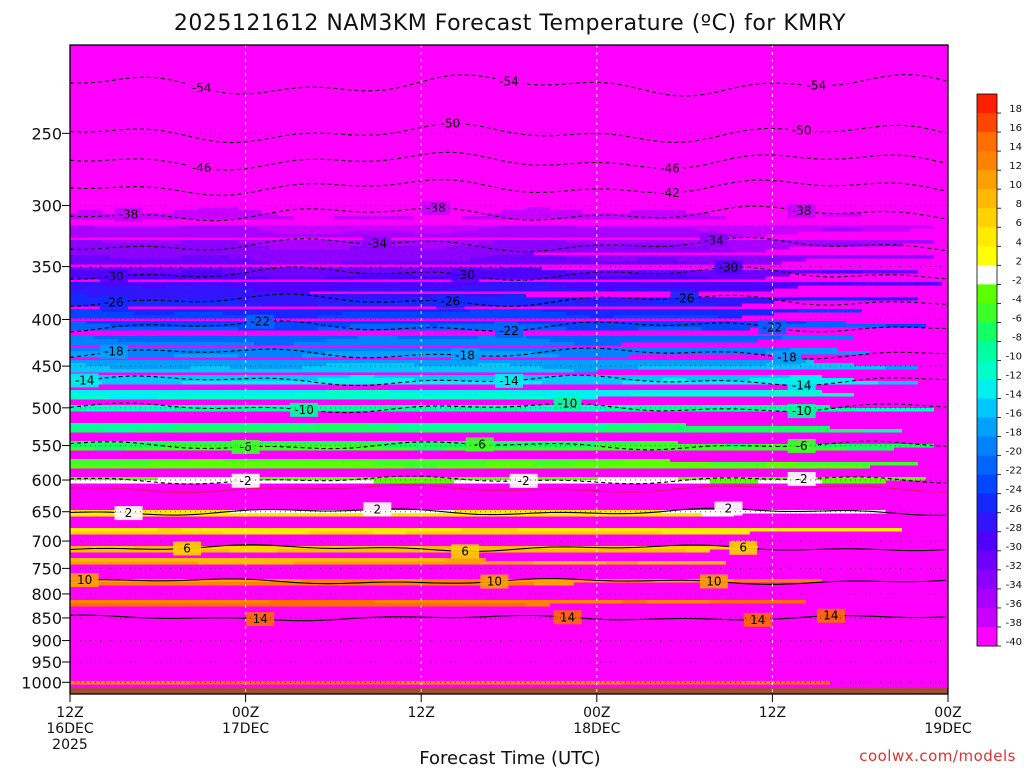 The width and height of the screenshot is (1024, 768). I want to click on y-tick-label: 700, so click(46, 541).